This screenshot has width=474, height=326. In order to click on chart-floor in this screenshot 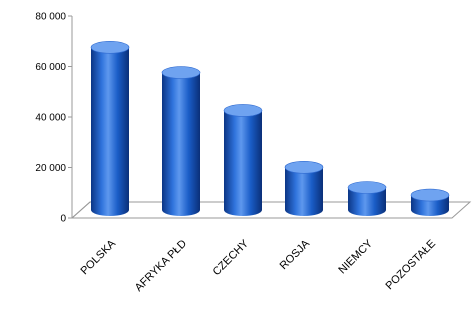, I will do `click(271, 210)`.